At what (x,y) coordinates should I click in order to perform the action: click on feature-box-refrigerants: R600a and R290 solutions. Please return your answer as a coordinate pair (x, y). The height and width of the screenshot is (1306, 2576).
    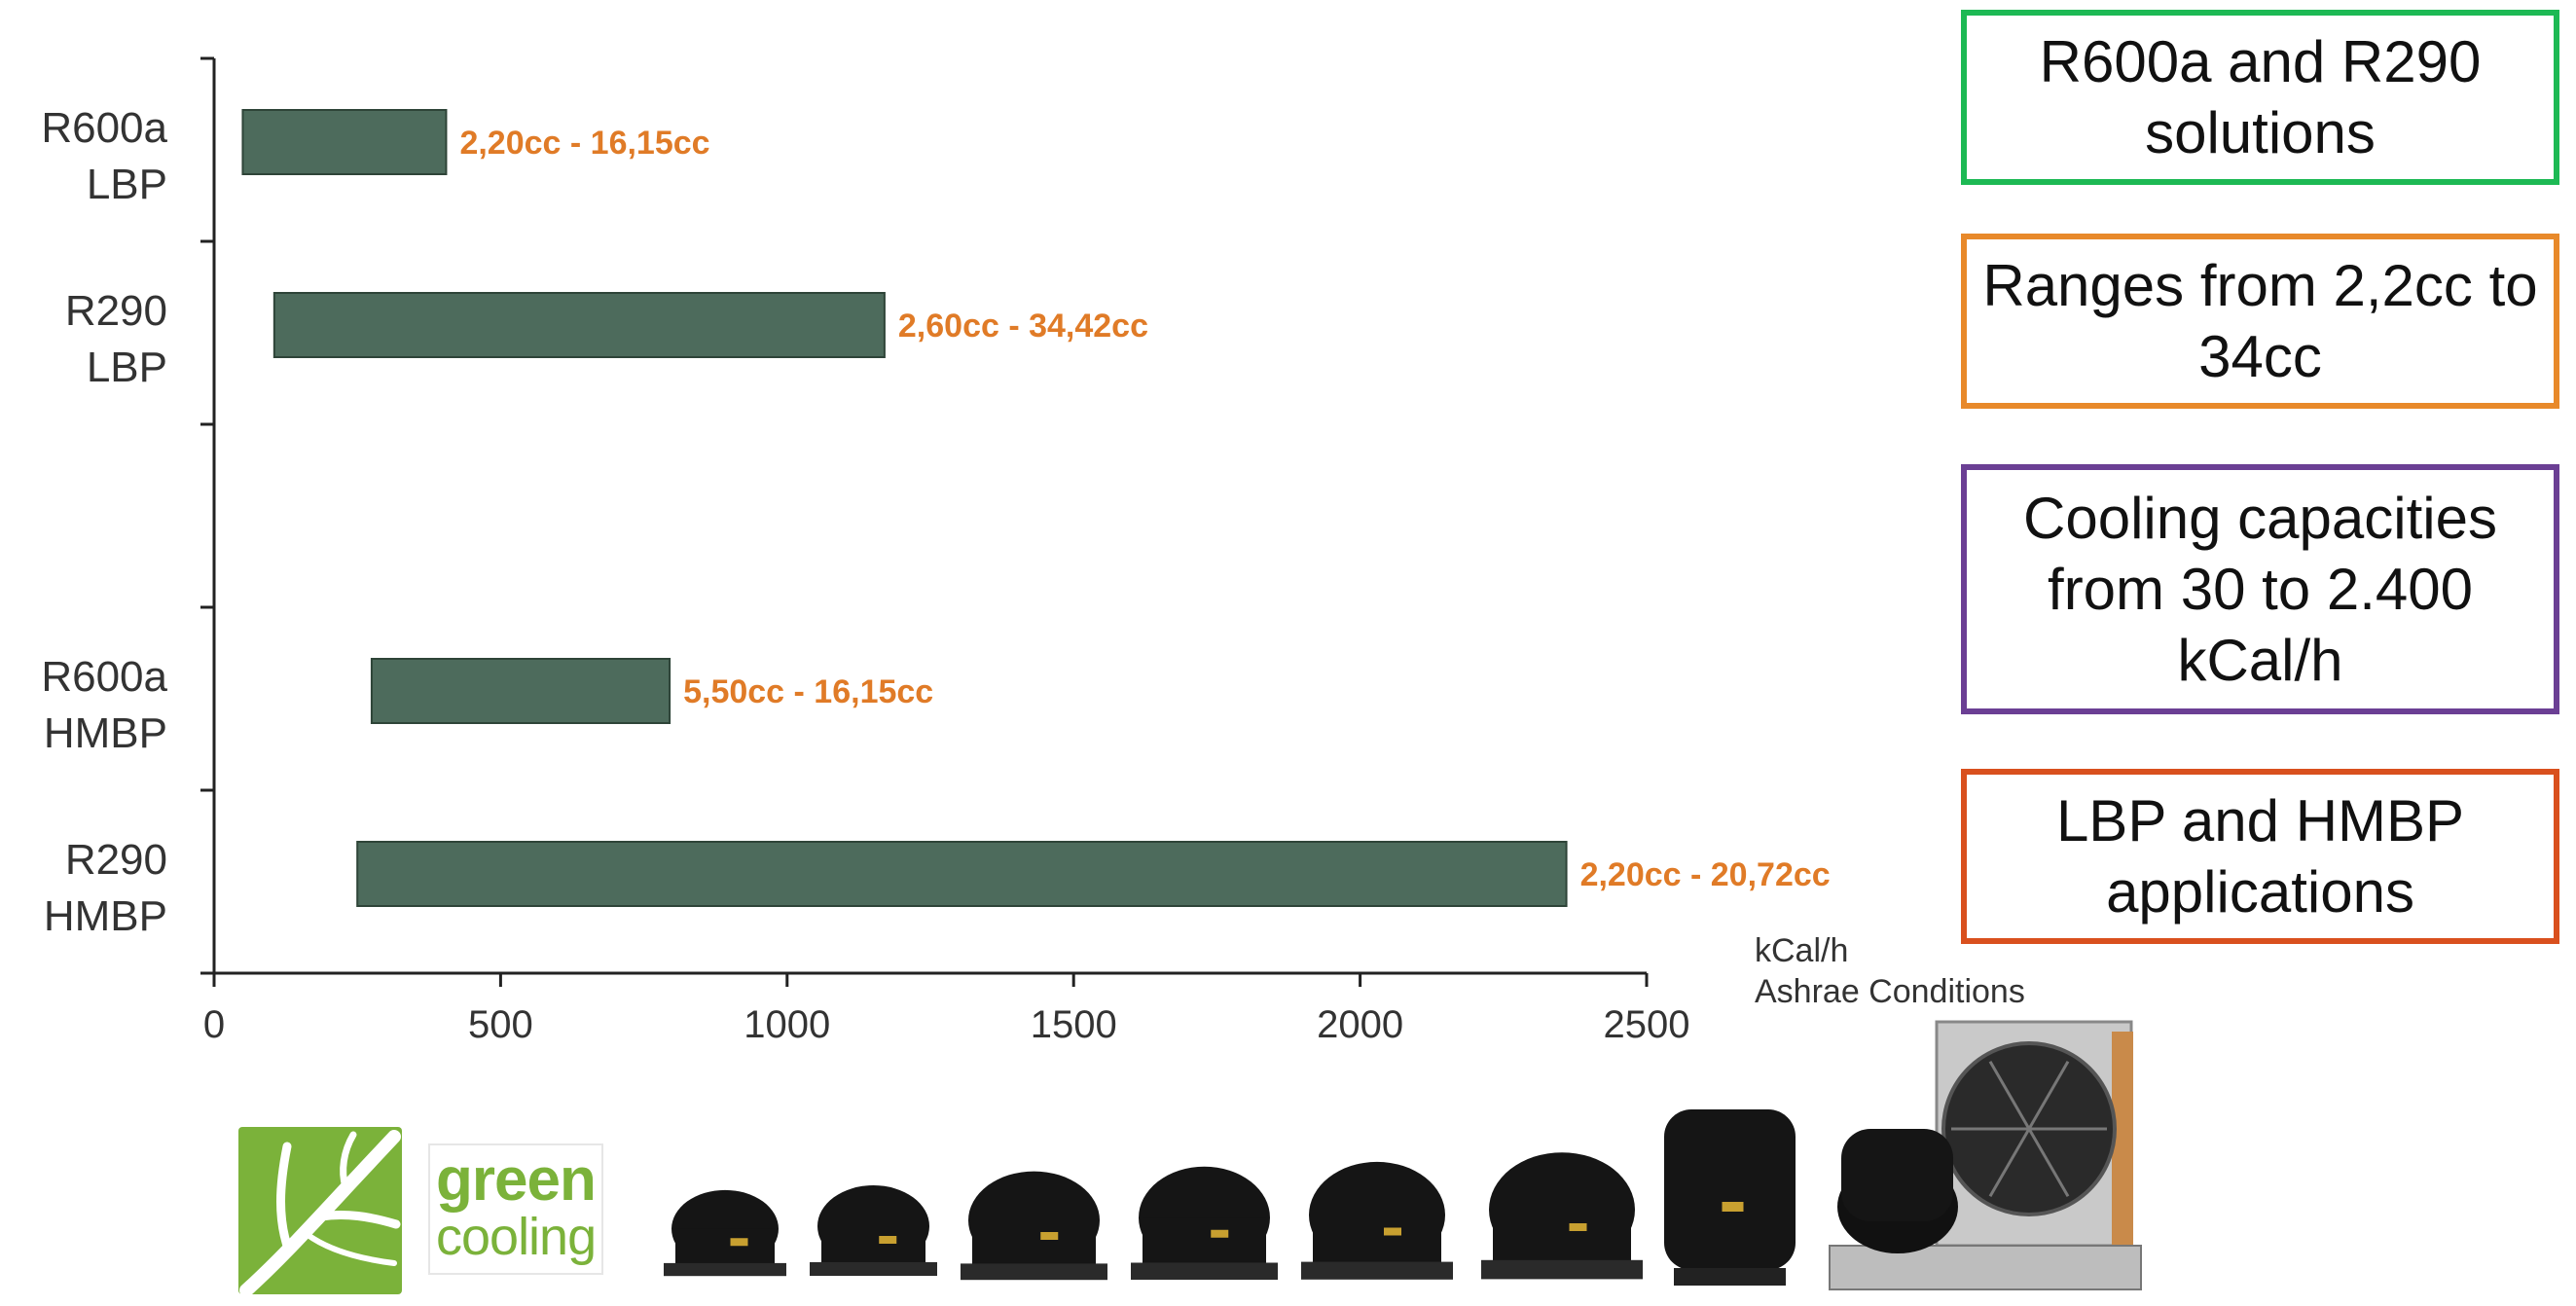
    Looking at the image, I should click on (2260, 97).